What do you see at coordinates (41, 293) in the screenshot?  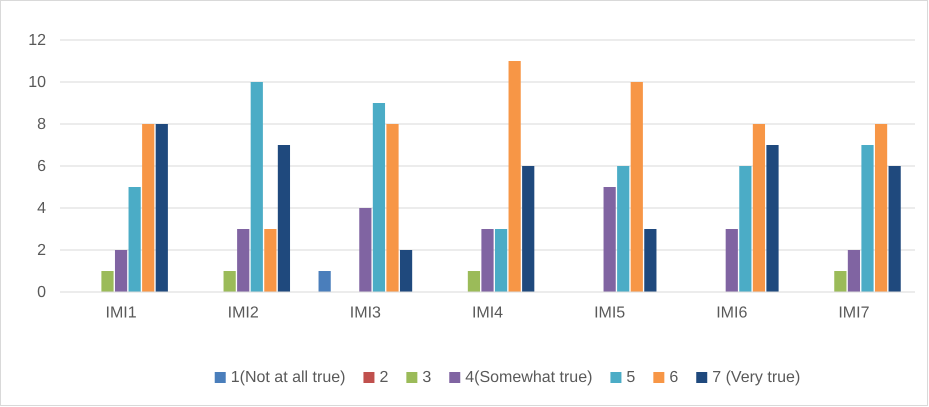 I see `y-tick-label: 0` at bounding box center [41, 293].